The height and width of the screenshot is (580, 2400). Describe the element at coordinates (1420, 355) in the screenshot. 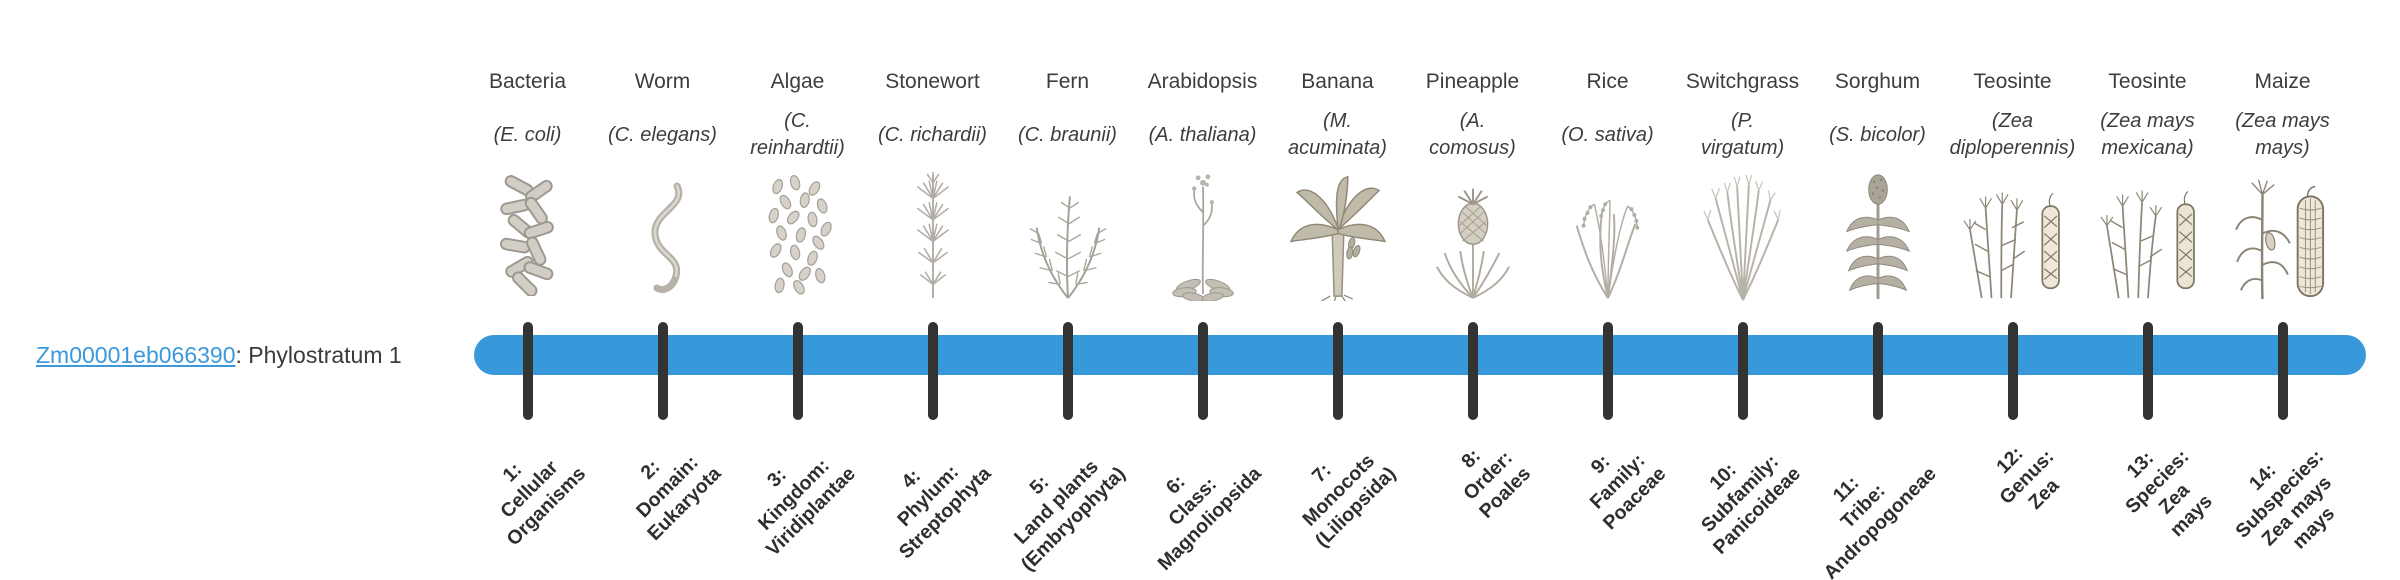

I see `timeline-bar` at that location.